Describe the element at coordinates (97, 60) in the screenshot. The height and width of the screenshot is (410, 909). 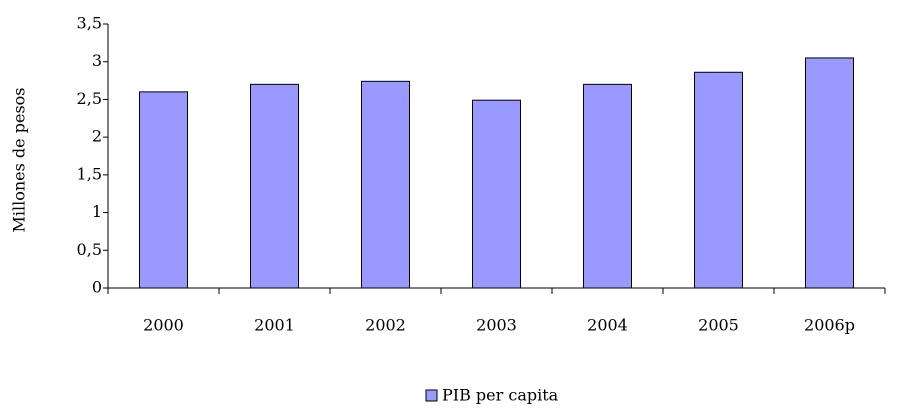
I see `y-tick-label: 3` at that location.